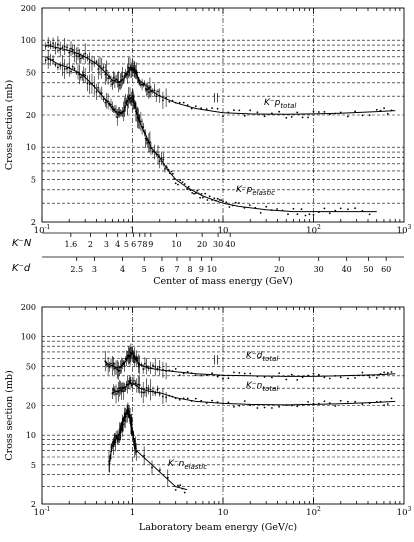 The image size is (414, 542). Describe the element at coordinates (28, 8) in the screenshot. I see `y-tick-label: 200` at that location.